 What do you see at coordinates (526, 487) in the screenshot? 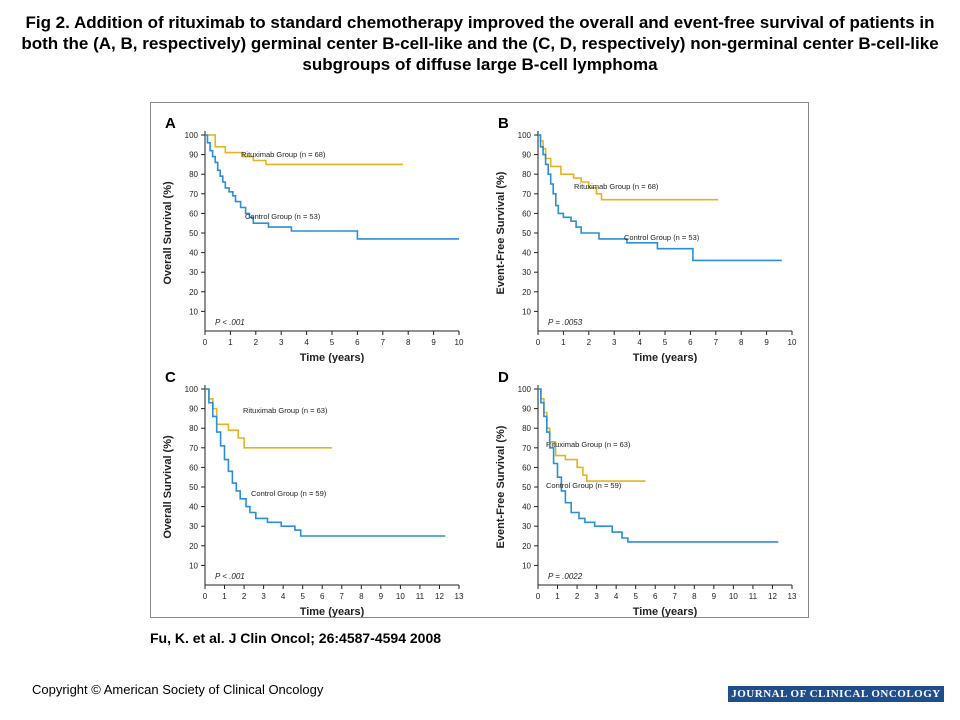
I see `y-tick-label: 50` at bounding box center [526, 487].